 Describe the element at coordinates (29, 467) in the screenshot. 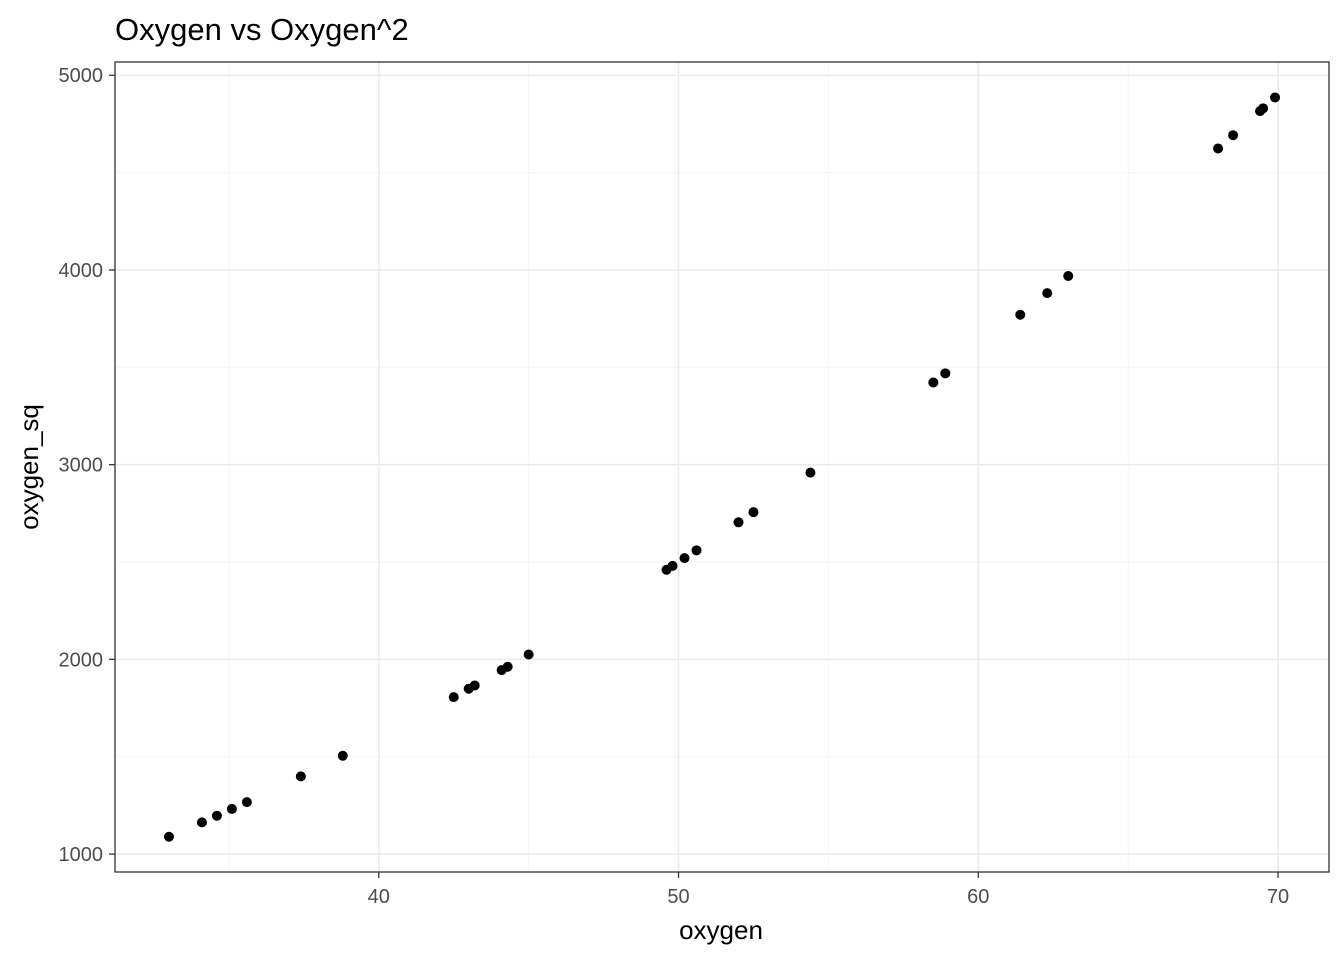

I see `y-axis-title: oxygen_sq` at that location.